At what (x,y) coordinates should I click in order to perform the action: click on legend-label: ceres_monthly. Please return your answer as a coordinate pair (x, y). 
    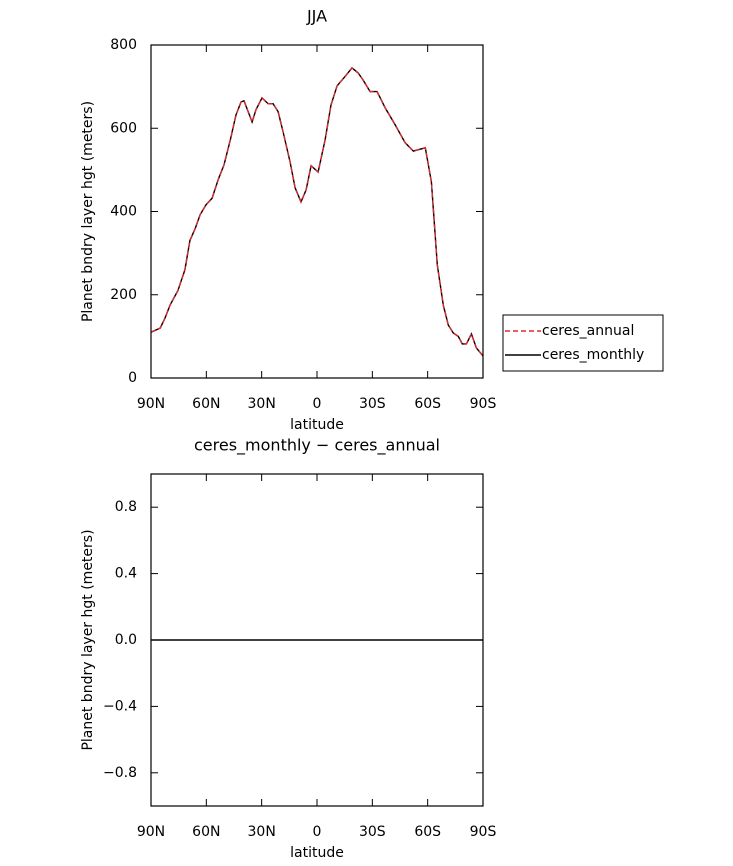
    Looking at the image, I should click on (593, 355).